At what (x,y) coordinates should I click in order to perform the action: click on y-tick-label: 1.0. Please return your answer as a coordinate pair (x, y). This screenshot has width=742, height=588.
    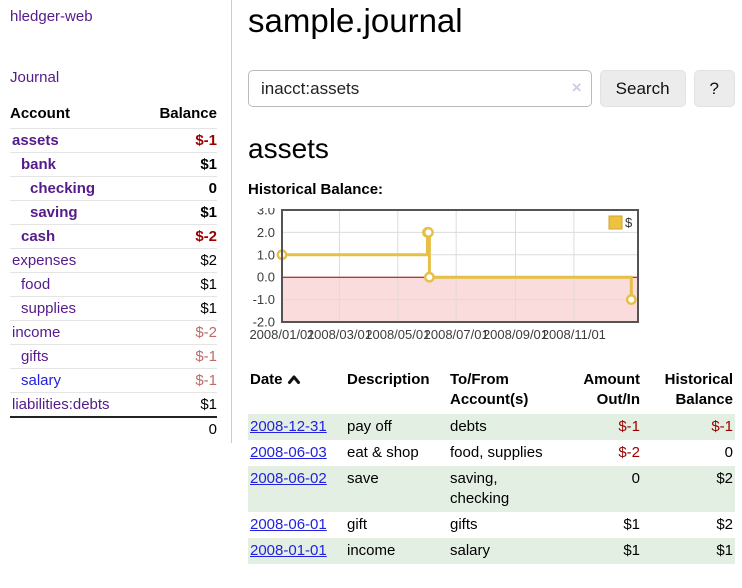
    Looking at the image, I should click on (266, 254).